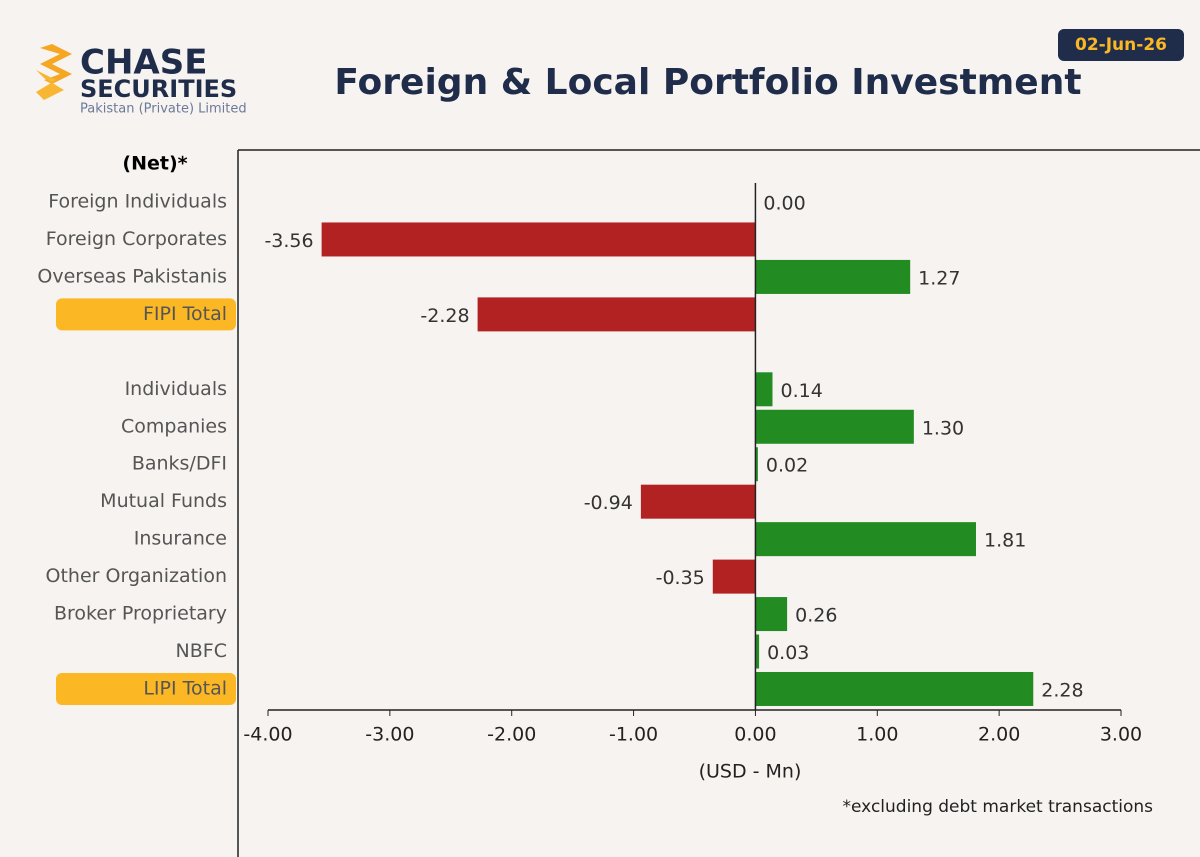 Image resolution: width=1200 pixels, height=857 pixels. What do you see at coordinates (267, 735) in the screenshot?
I see `x-tick-label: -4.00` at bounding box center [267, 735].